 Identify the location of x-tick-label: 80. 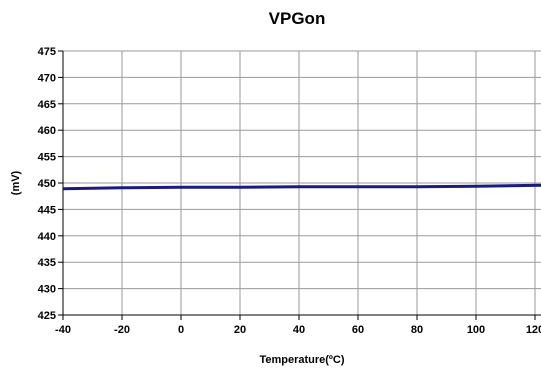
(417, 330).